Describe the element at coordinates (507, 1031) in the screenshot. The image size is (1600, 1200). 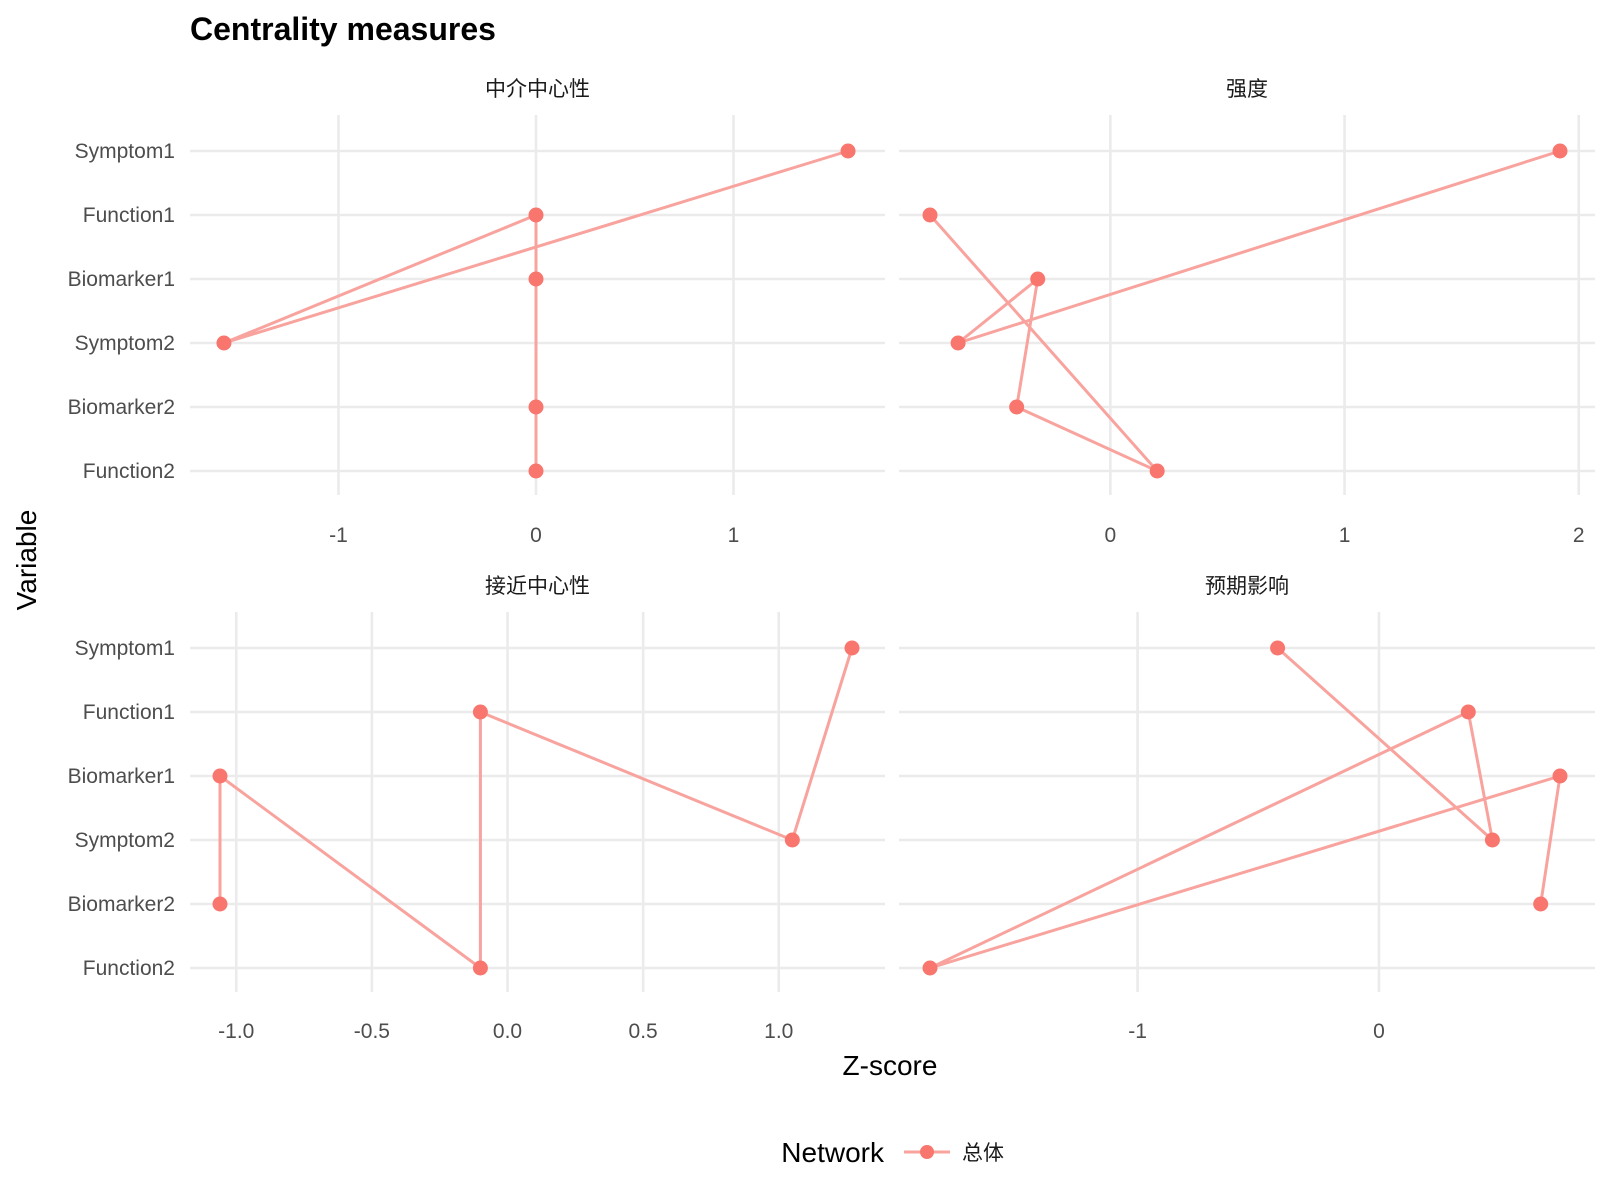
I see `x-tick-label: 0.0` at that location.